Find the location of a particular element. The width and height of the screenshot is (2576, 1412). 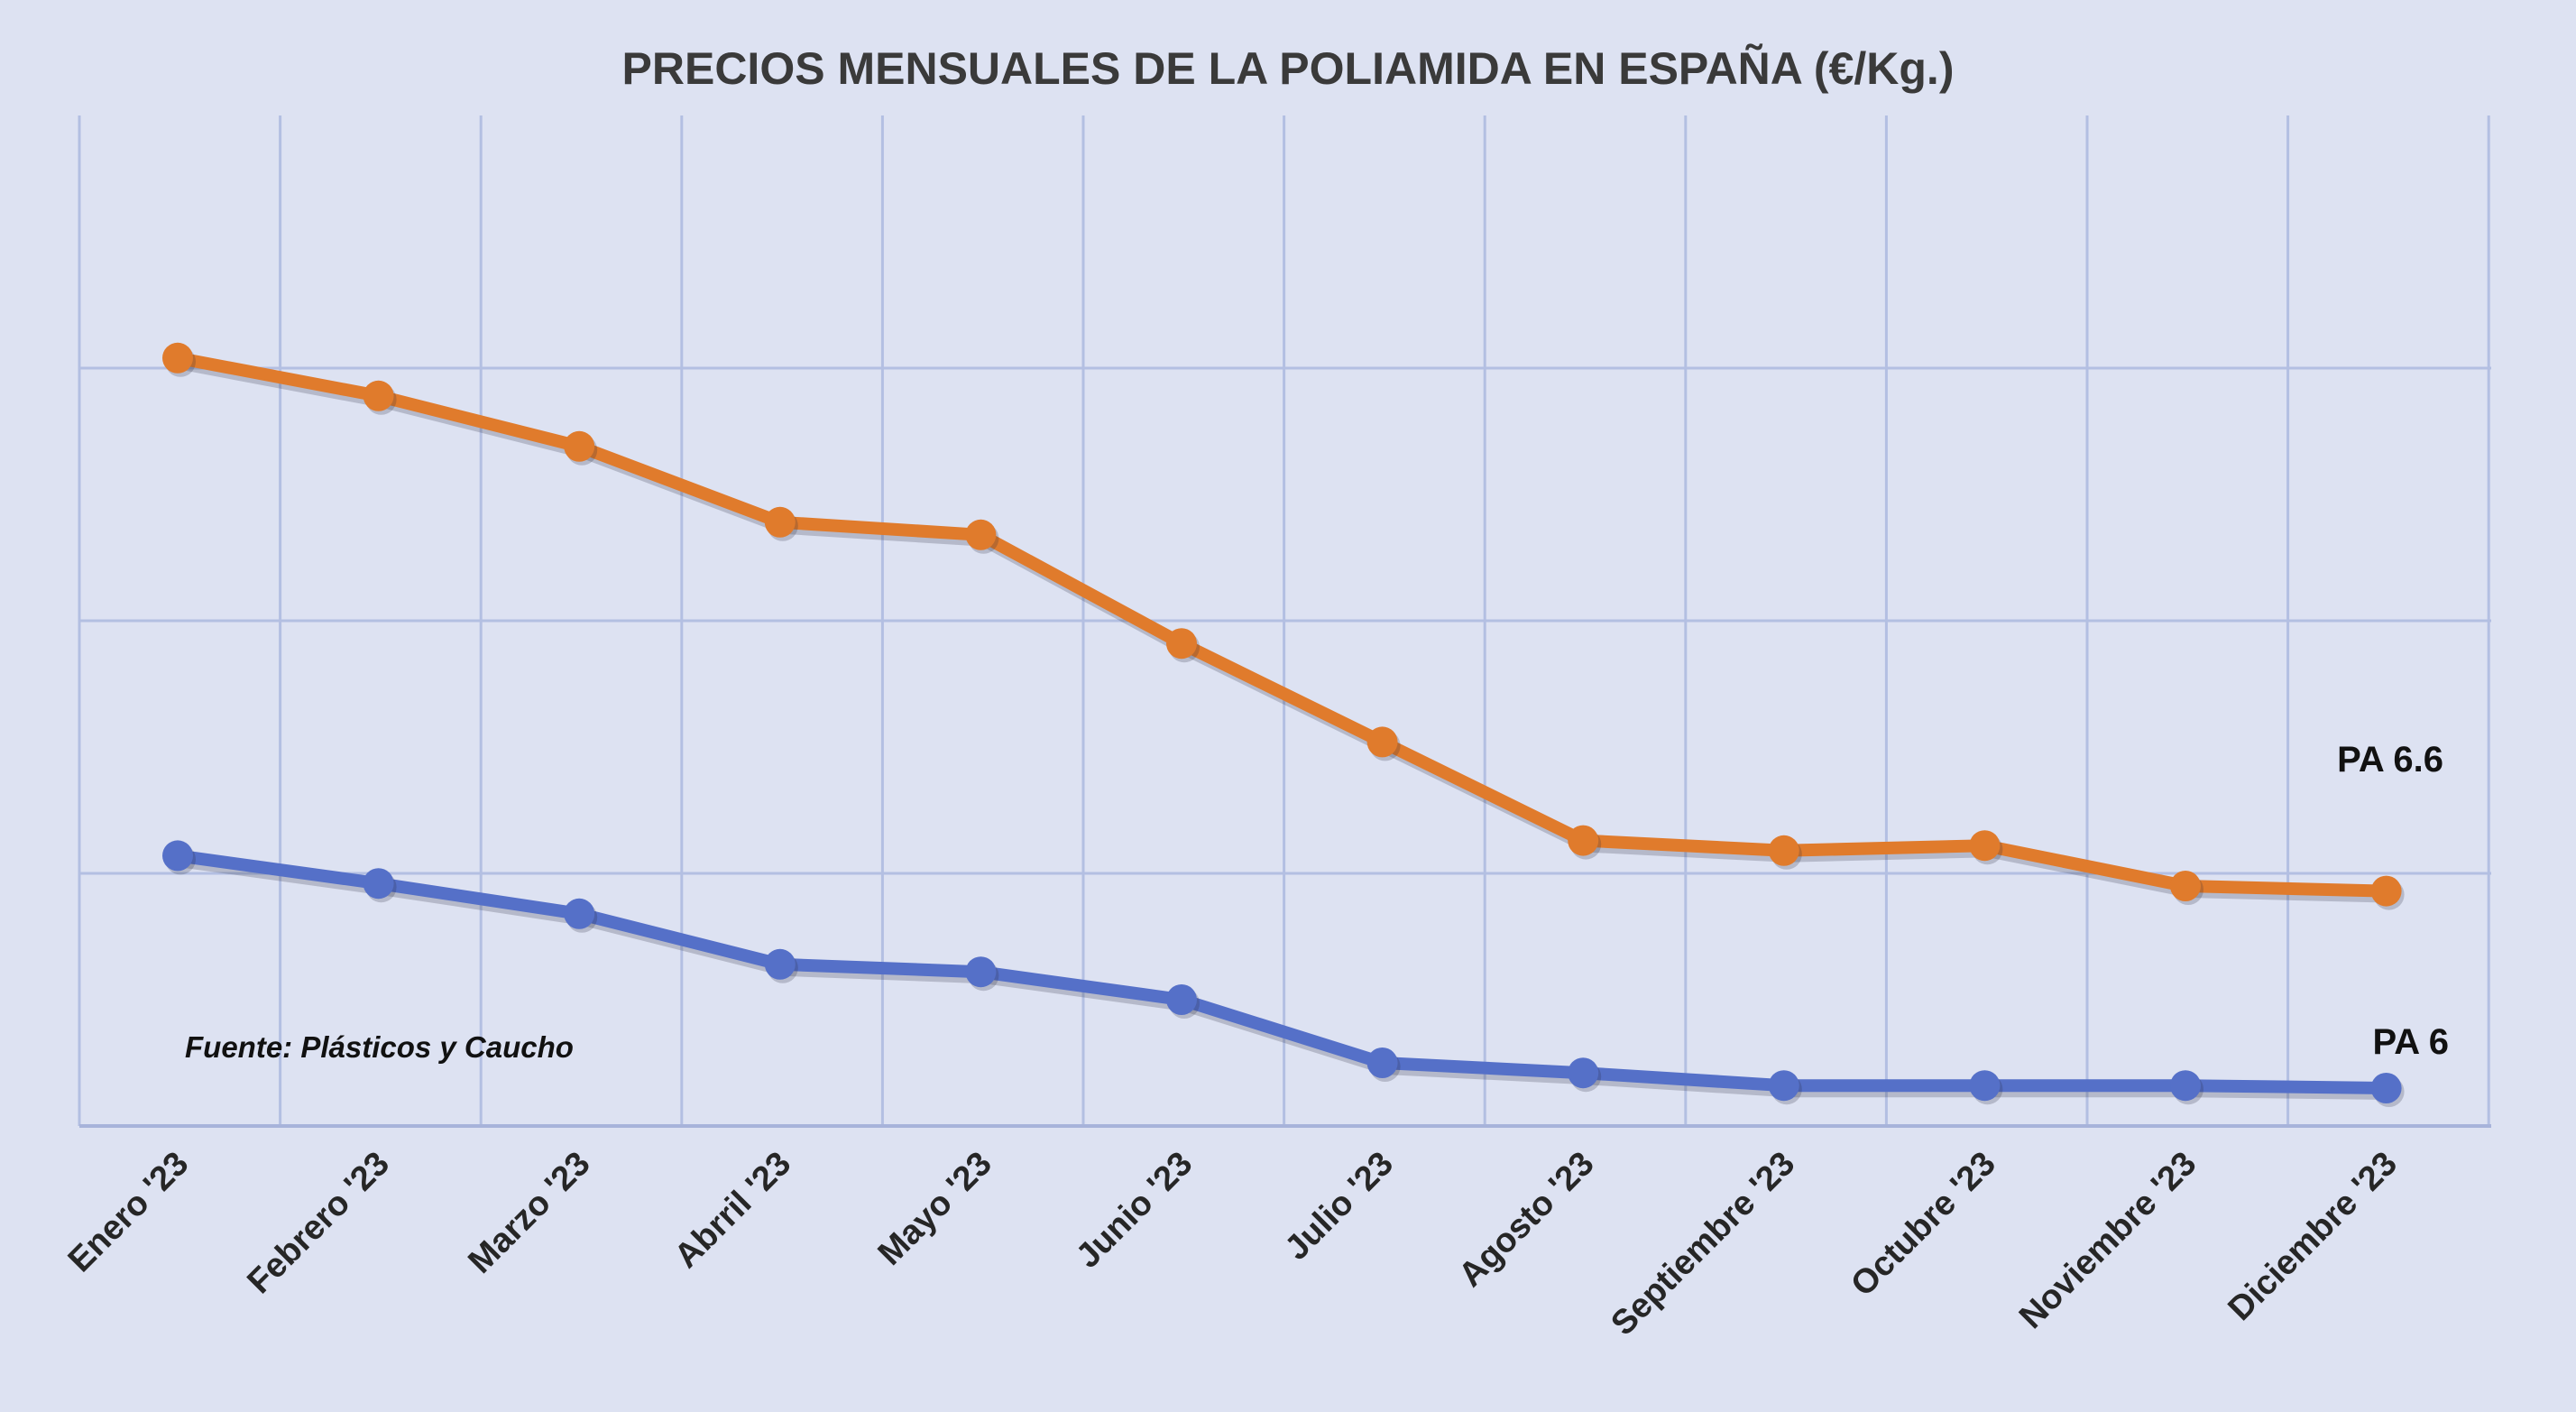

series-label-pa6: PA 6 is located at coordinates (2411, 1042).